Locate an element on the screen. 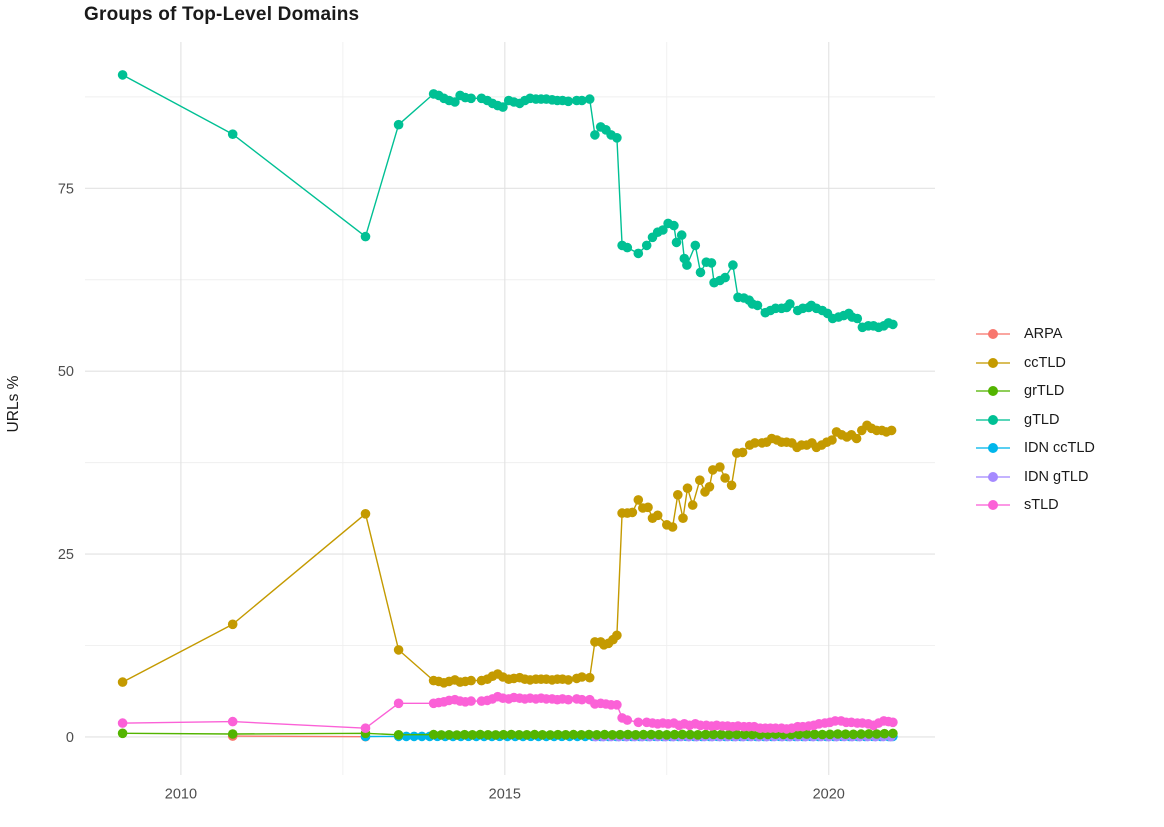 Image resolution: width=1164 pixels, height=827 pixels. legend-item-idn-cctld: IDN ccTLD is located at coordinates (1035, 448).